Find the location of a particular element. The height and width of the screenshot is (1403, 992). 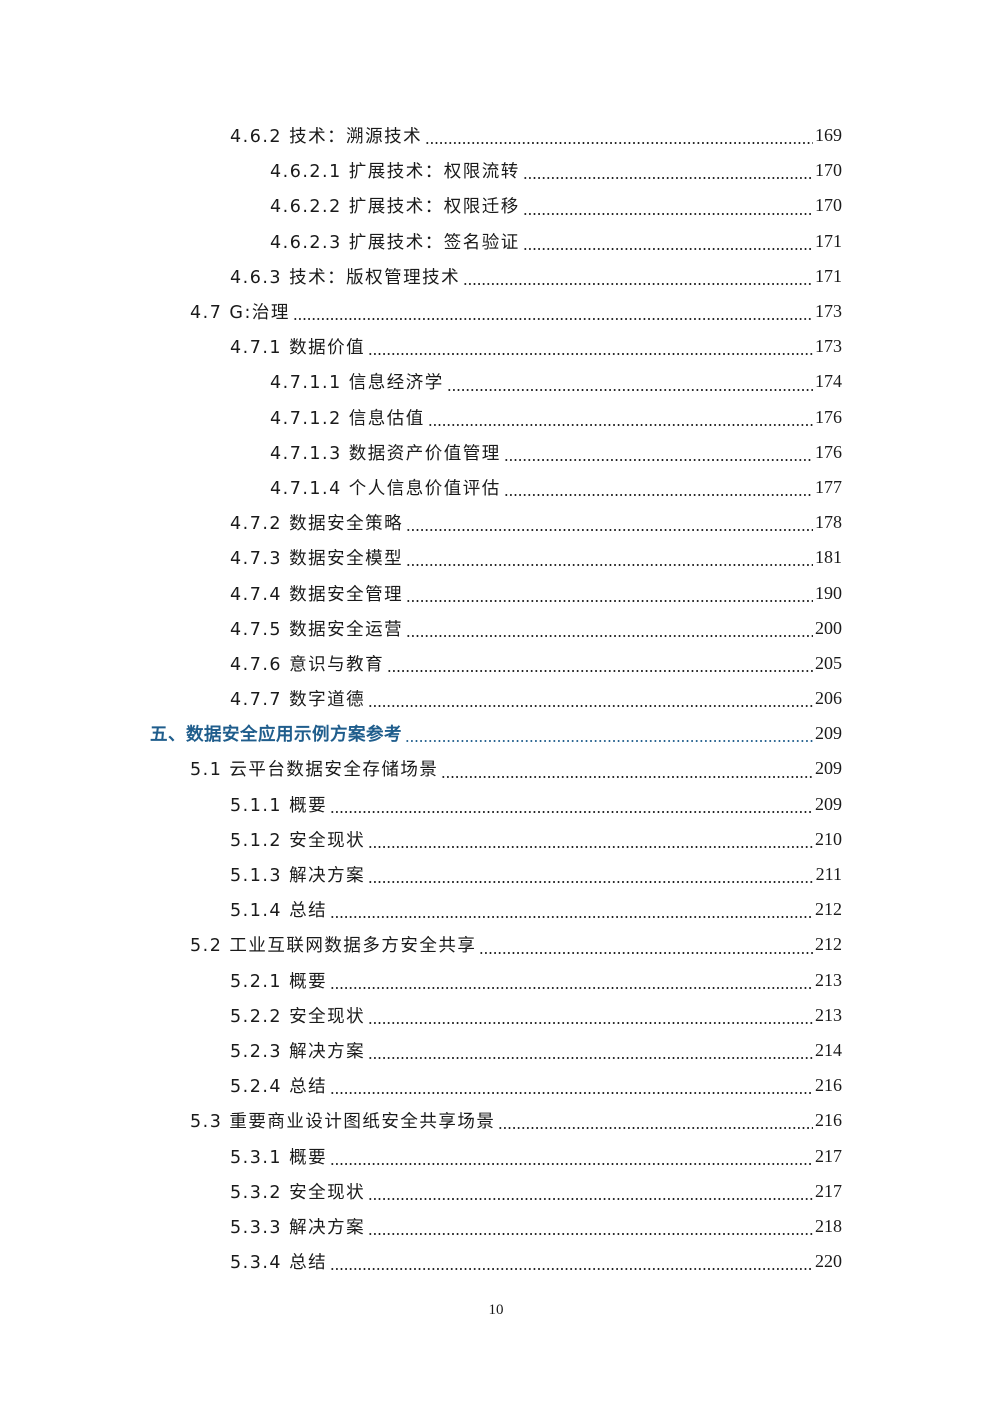

toc-entry-page: 170 is located at coordinates (828, 170).